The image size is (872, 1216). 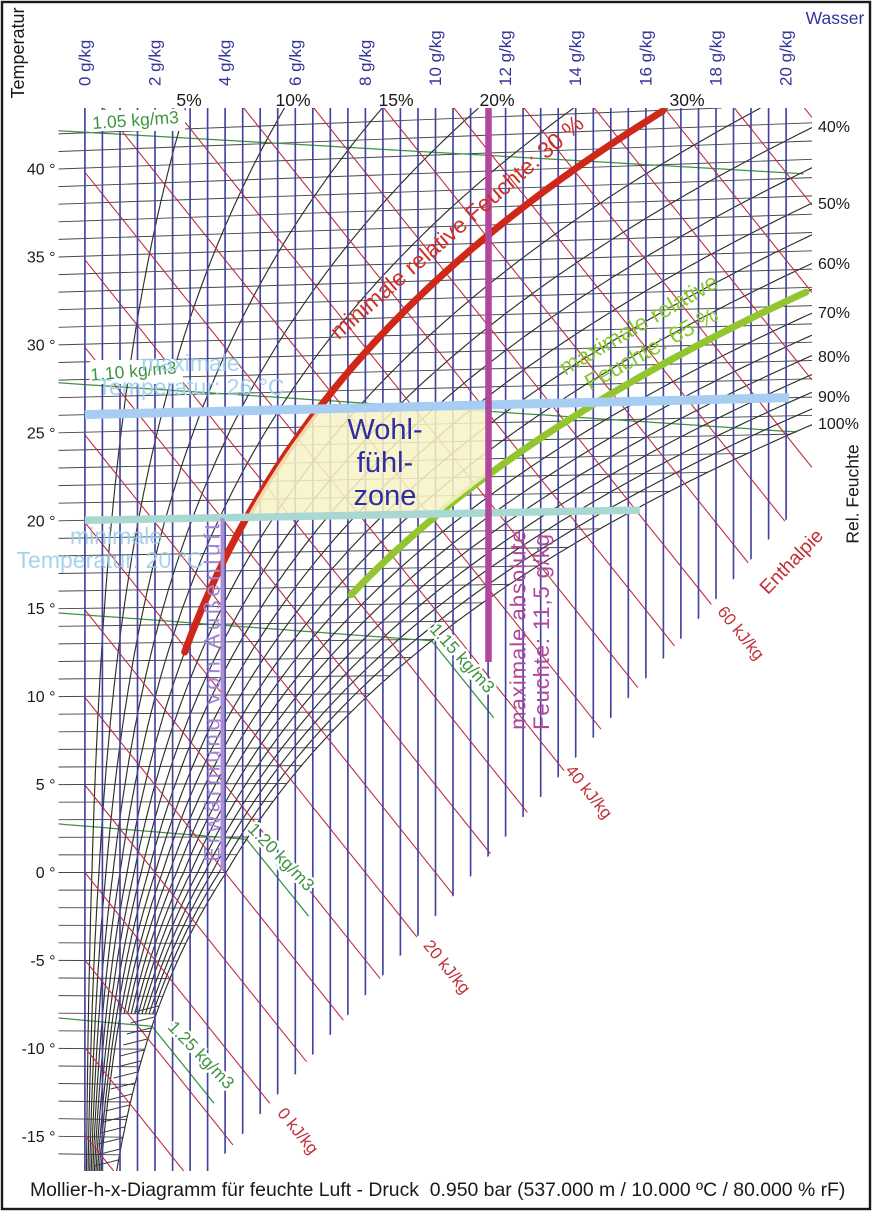 I want to click on svg-text: 30 °, so click(x=41, y=345).